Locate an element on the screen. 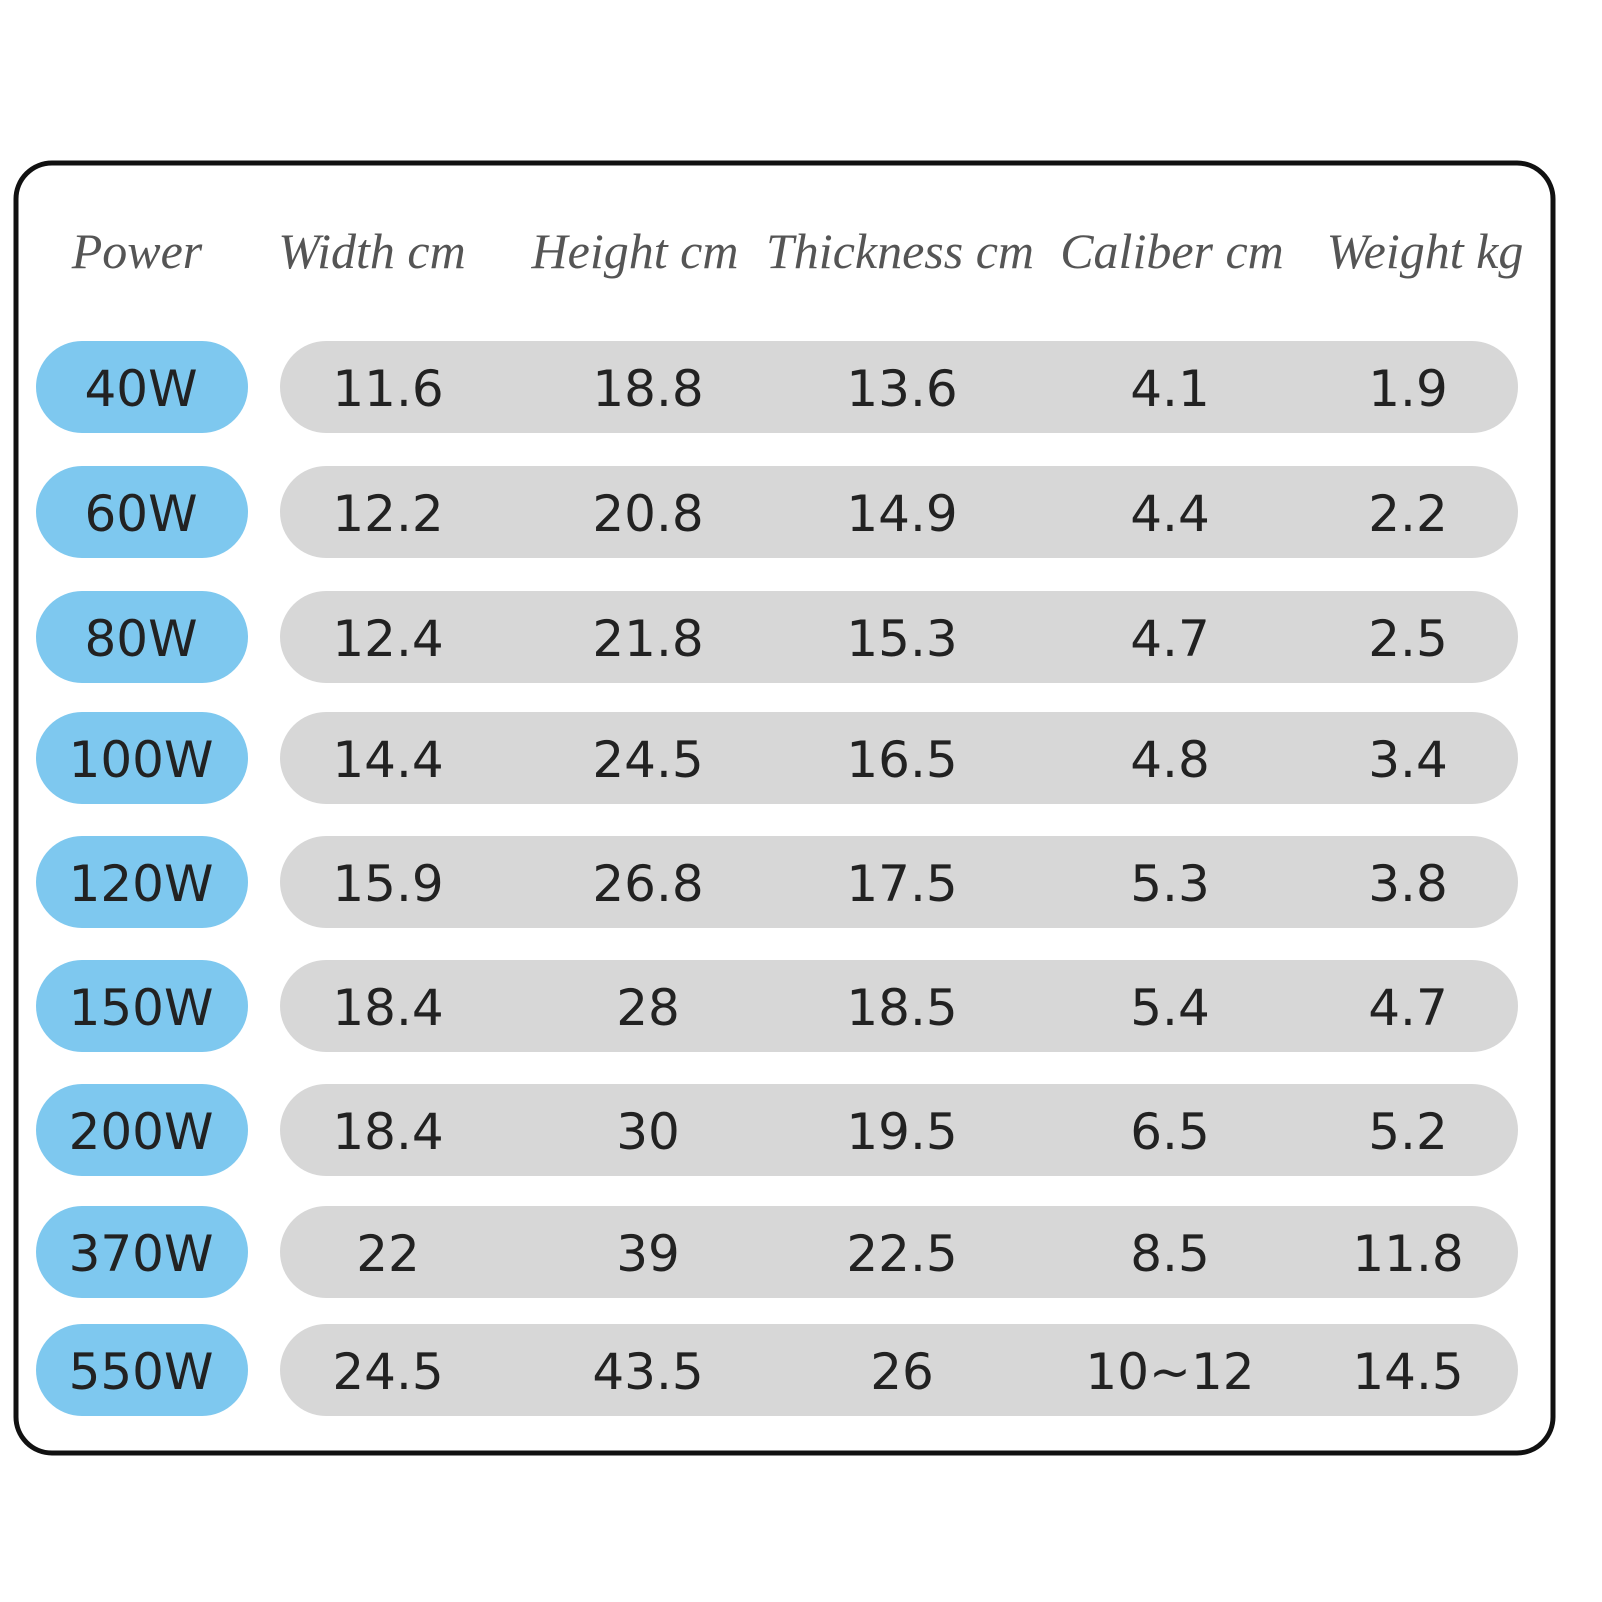 The image size is (1602, 1602). power-cell: 120W is located at coordinates (141, 884).